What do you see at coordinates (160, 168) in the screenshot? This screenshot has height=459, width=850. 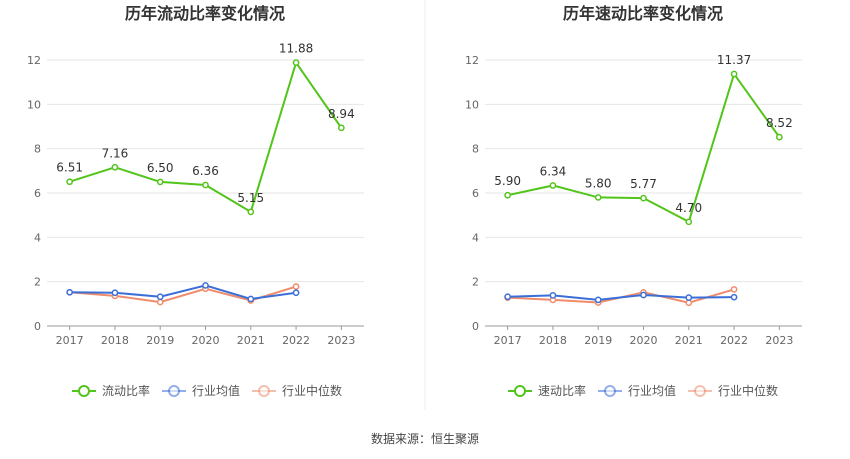 I see `data-label: 6.50` at bounding box center [160, 168].